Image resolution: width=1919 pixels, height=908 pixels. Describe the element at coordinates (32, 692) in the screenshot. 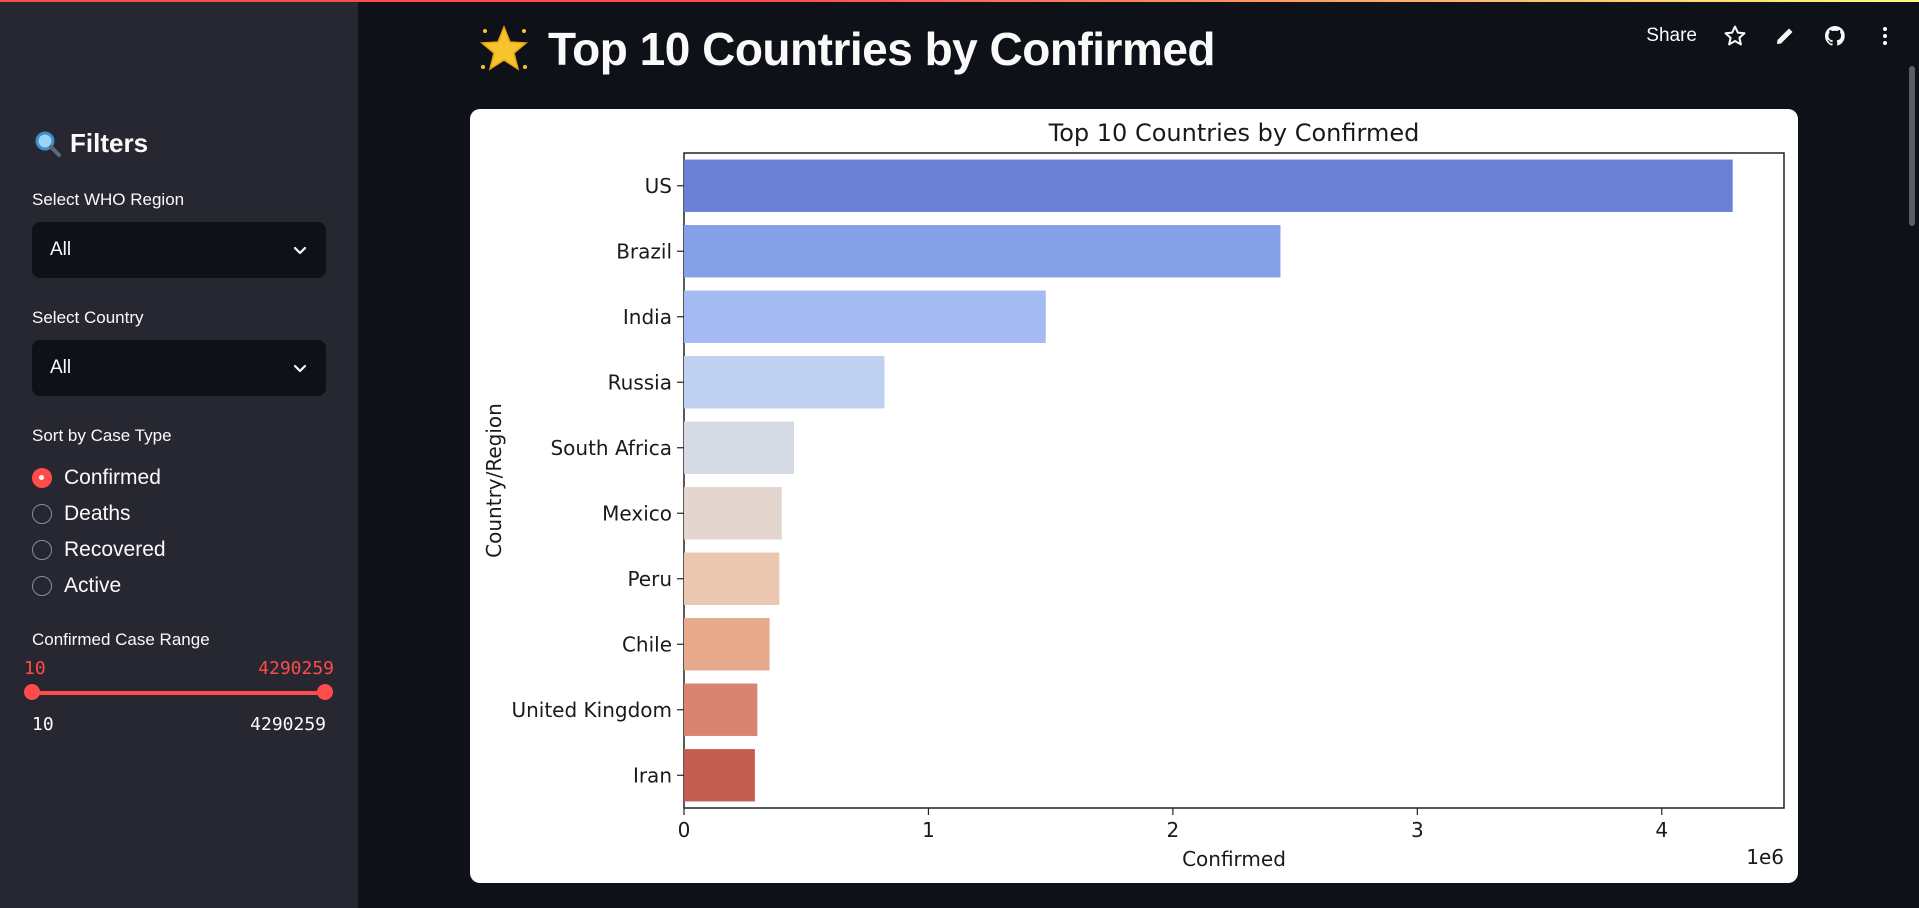

I see `range-slider-min-handle` at that location.